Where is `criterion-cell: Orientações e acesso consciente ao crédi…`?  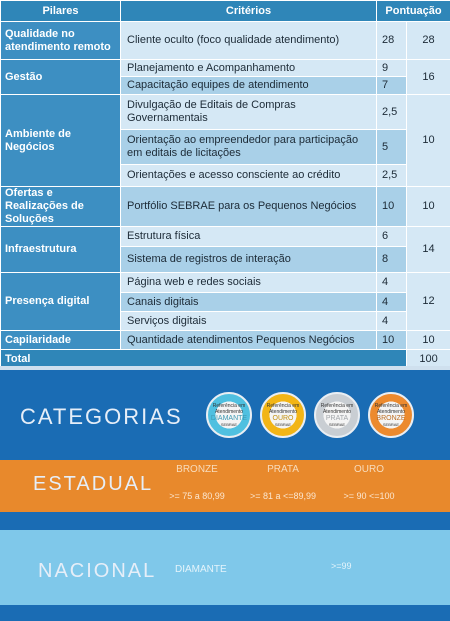 criterion-cell: Orientações e acesso consciente ao crédi… is located at coordinates (248, 175).